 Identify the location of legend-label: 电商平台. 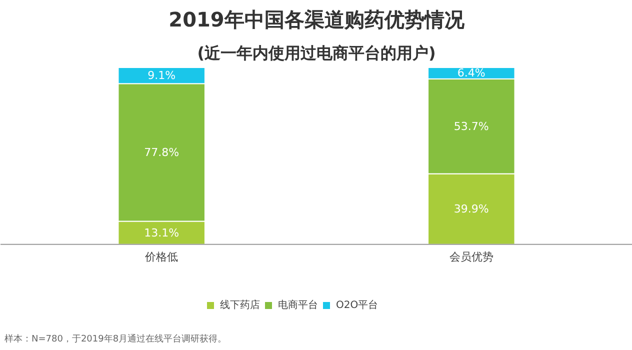
(298, 305).